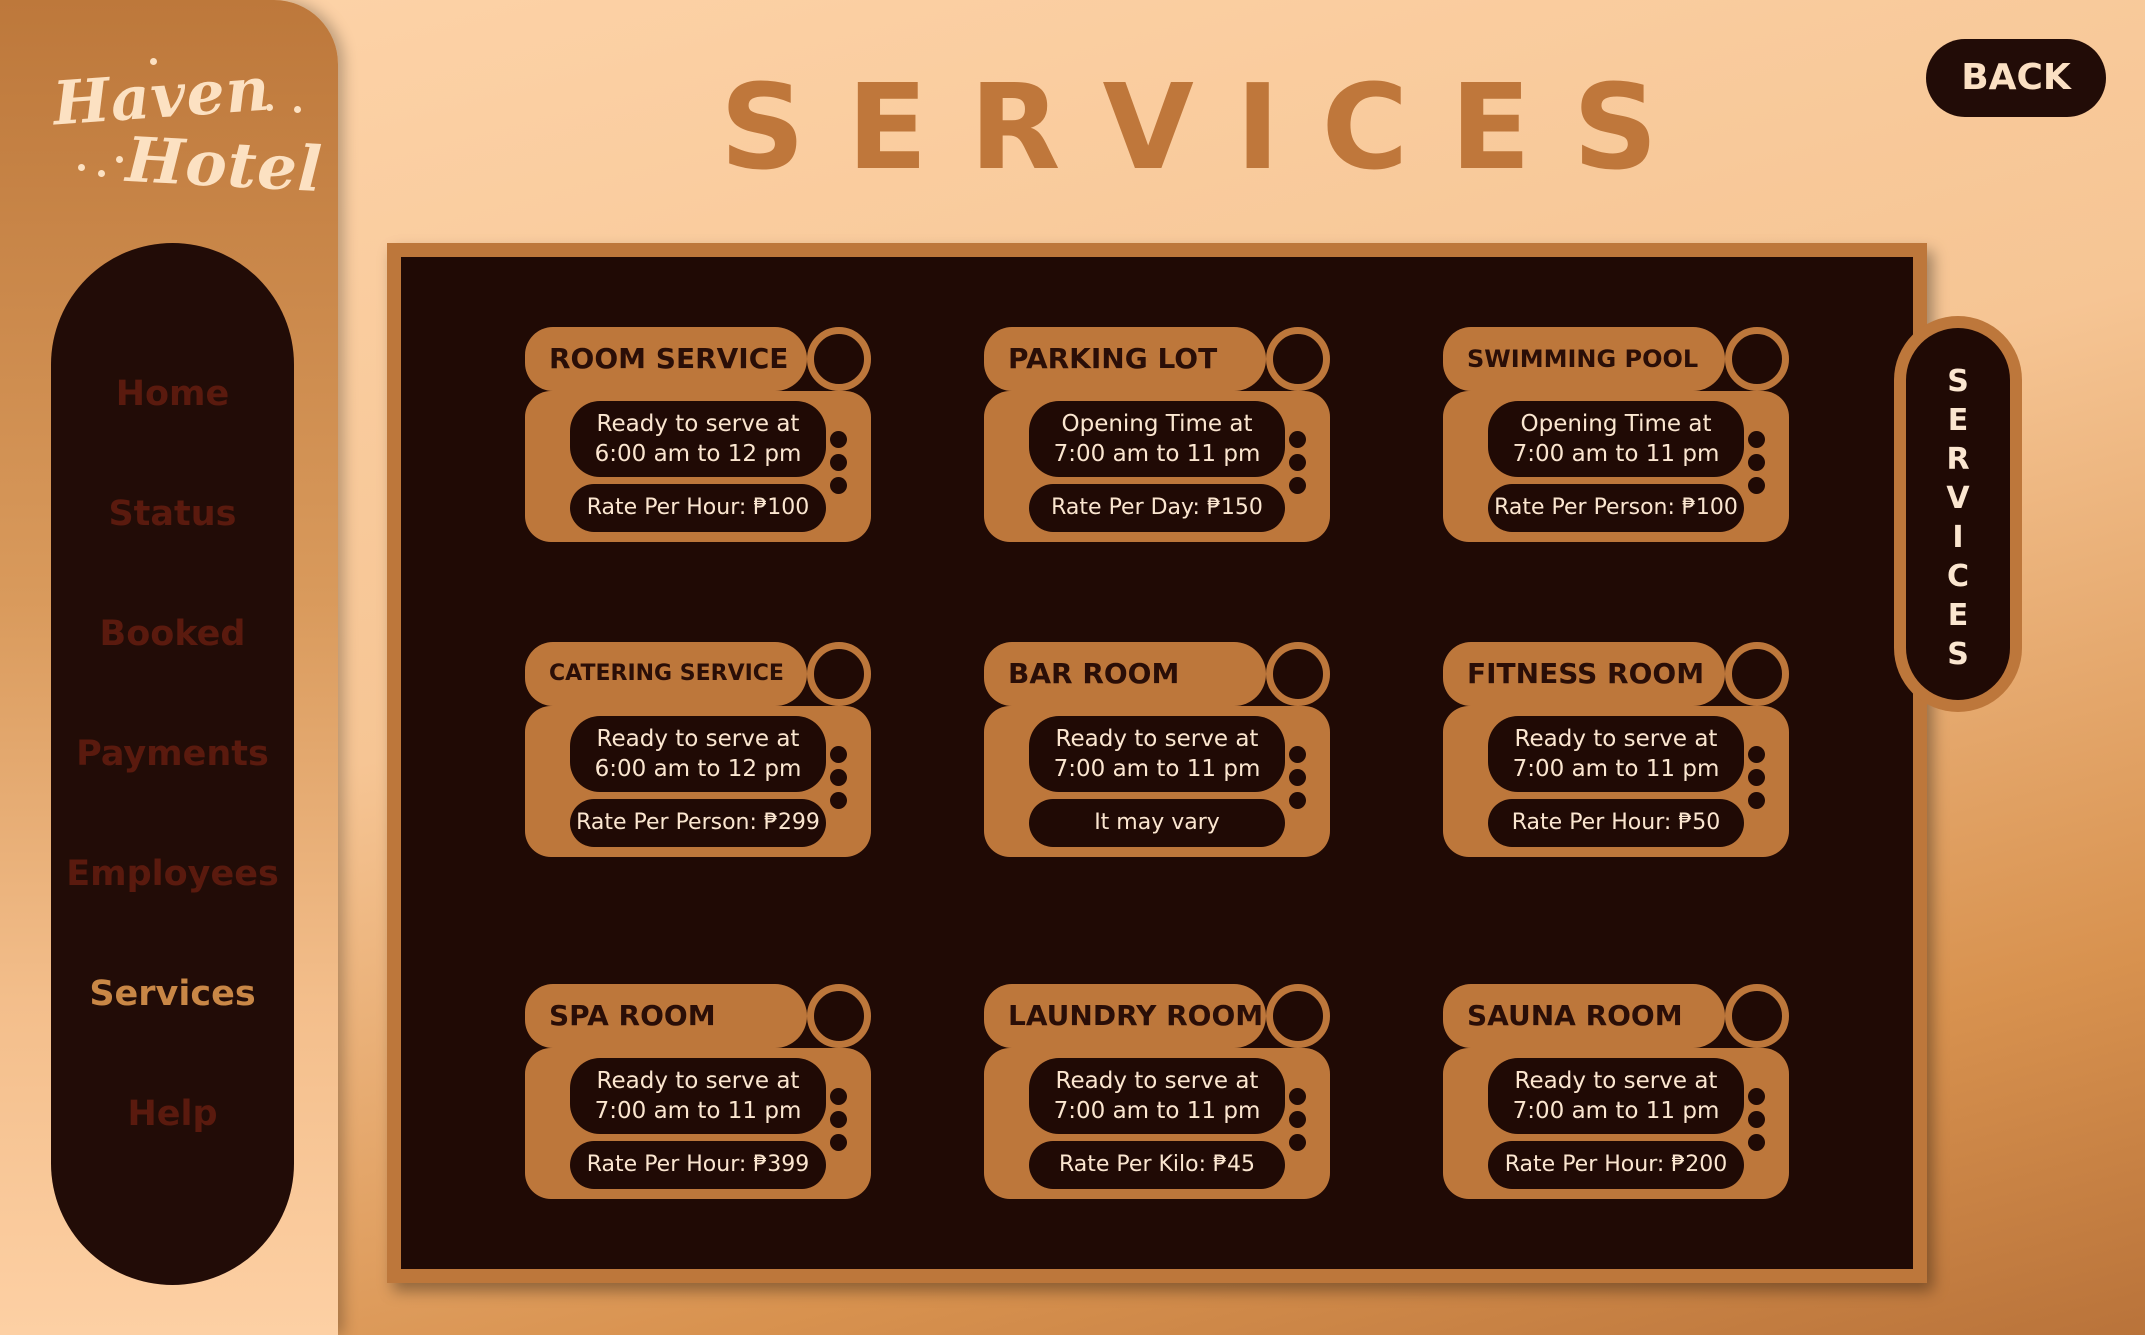 The height and width of the screenshot is (1335, 2145). Describe the element at coordinates (172, 394) in the screenshot. I see `sidebar-item-home: Home` at that location.